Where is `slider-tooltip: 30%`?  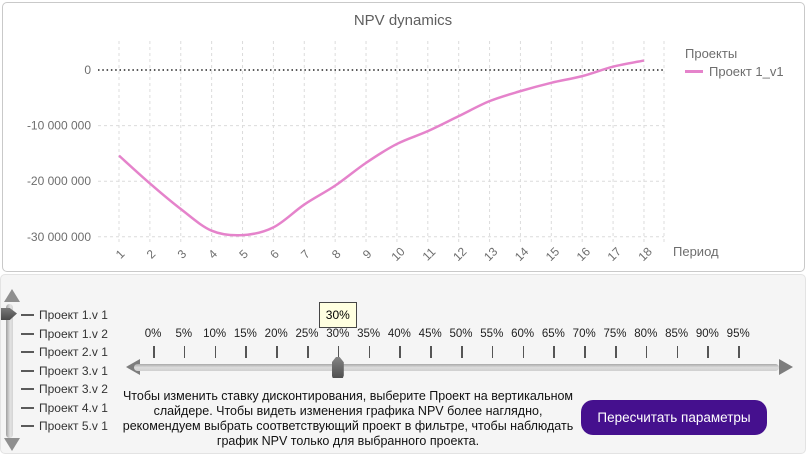 slider-tooltip: 30% is located at coordinates (337, 315).